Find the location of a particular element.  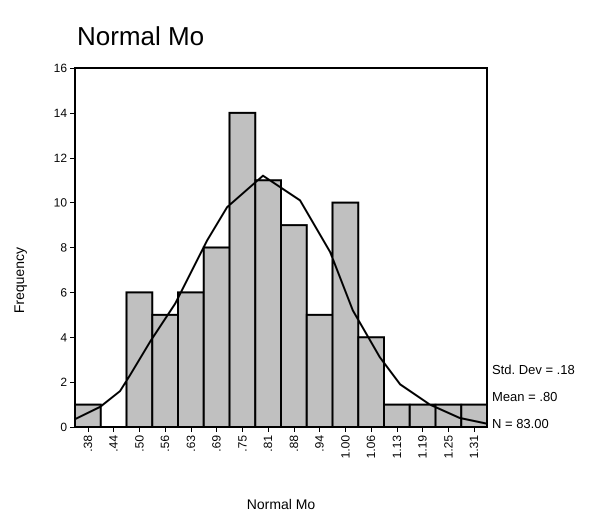

x-axis-title: Normal Mo is located at coordinates (281, 504).